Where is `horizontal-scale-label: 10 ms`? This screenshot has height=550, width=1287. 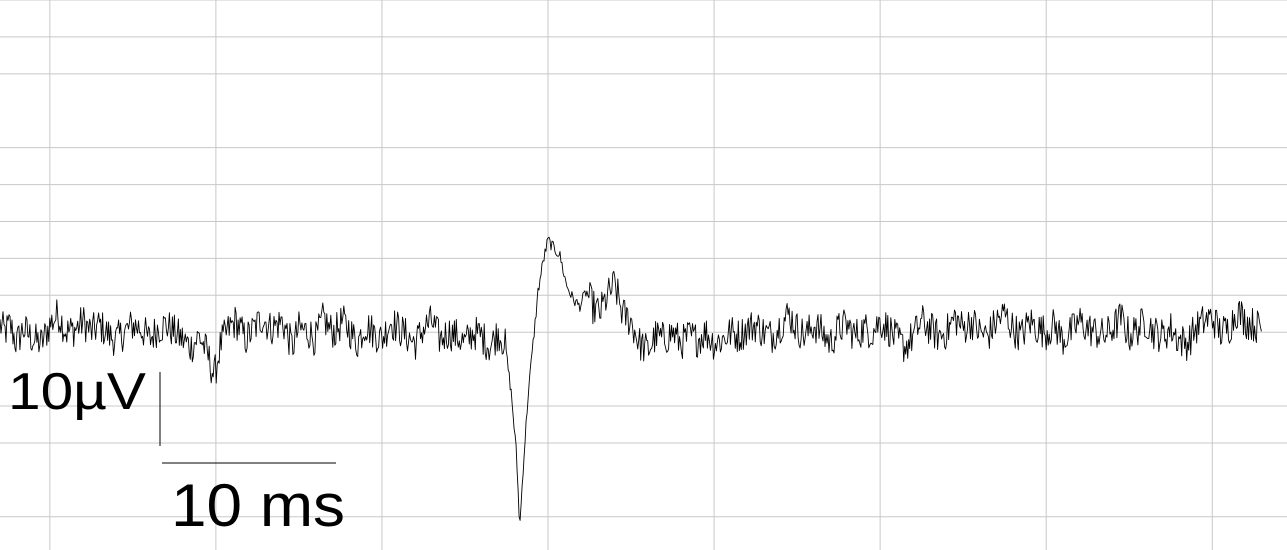
horizontal-scale-label: 10 ms is located at coordinates (258, 505).